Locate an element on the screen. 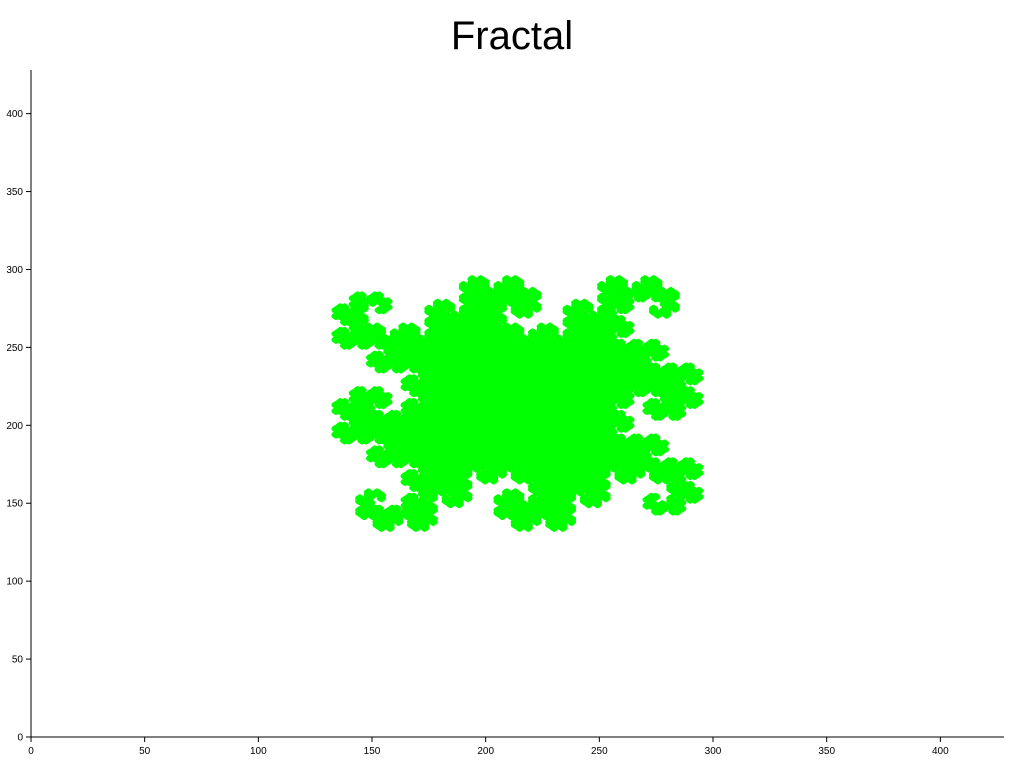 The width and height of the screenshot is (1024, 768). x-tick-label: 50 is located at coordinates (145, 751).